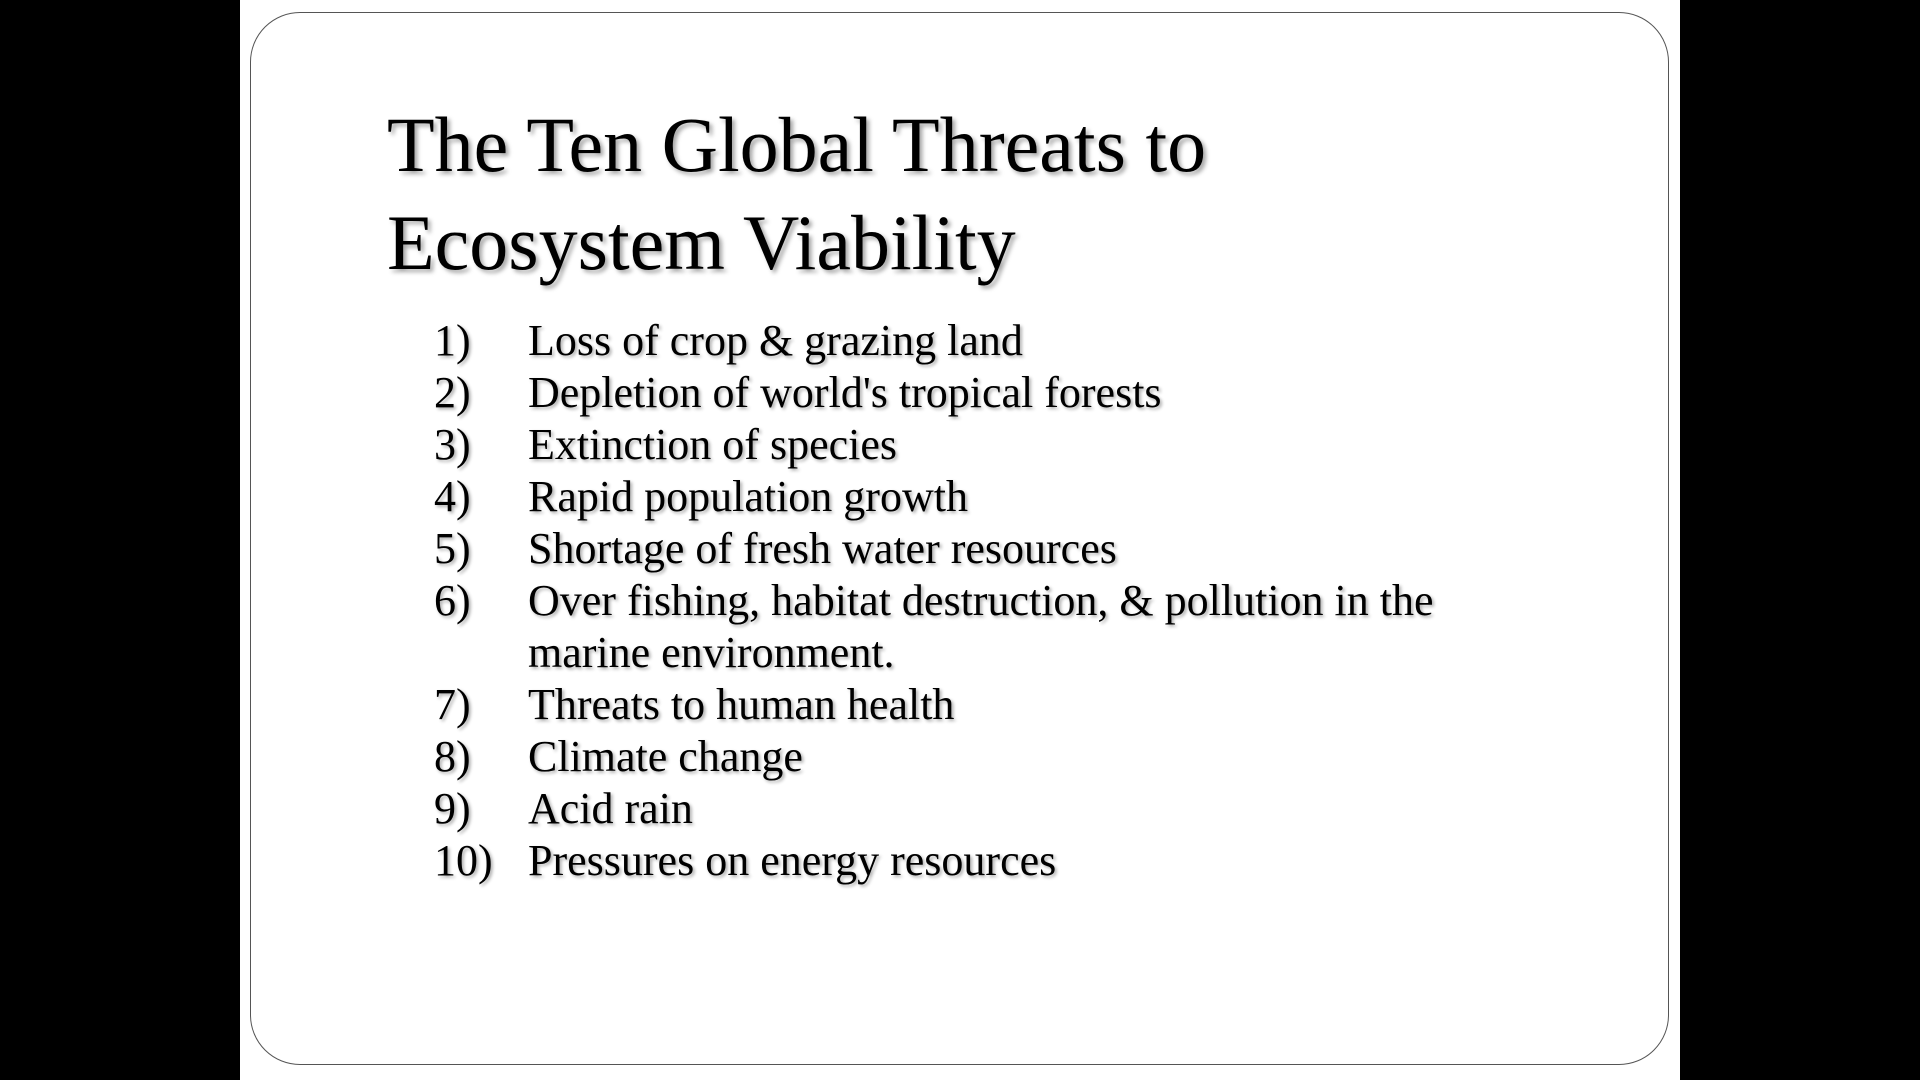  What do you see at coordinates (748, 496) in the screenshot?
I see `list-item-text: Rapid population growth` at bounding box center [748, 496].